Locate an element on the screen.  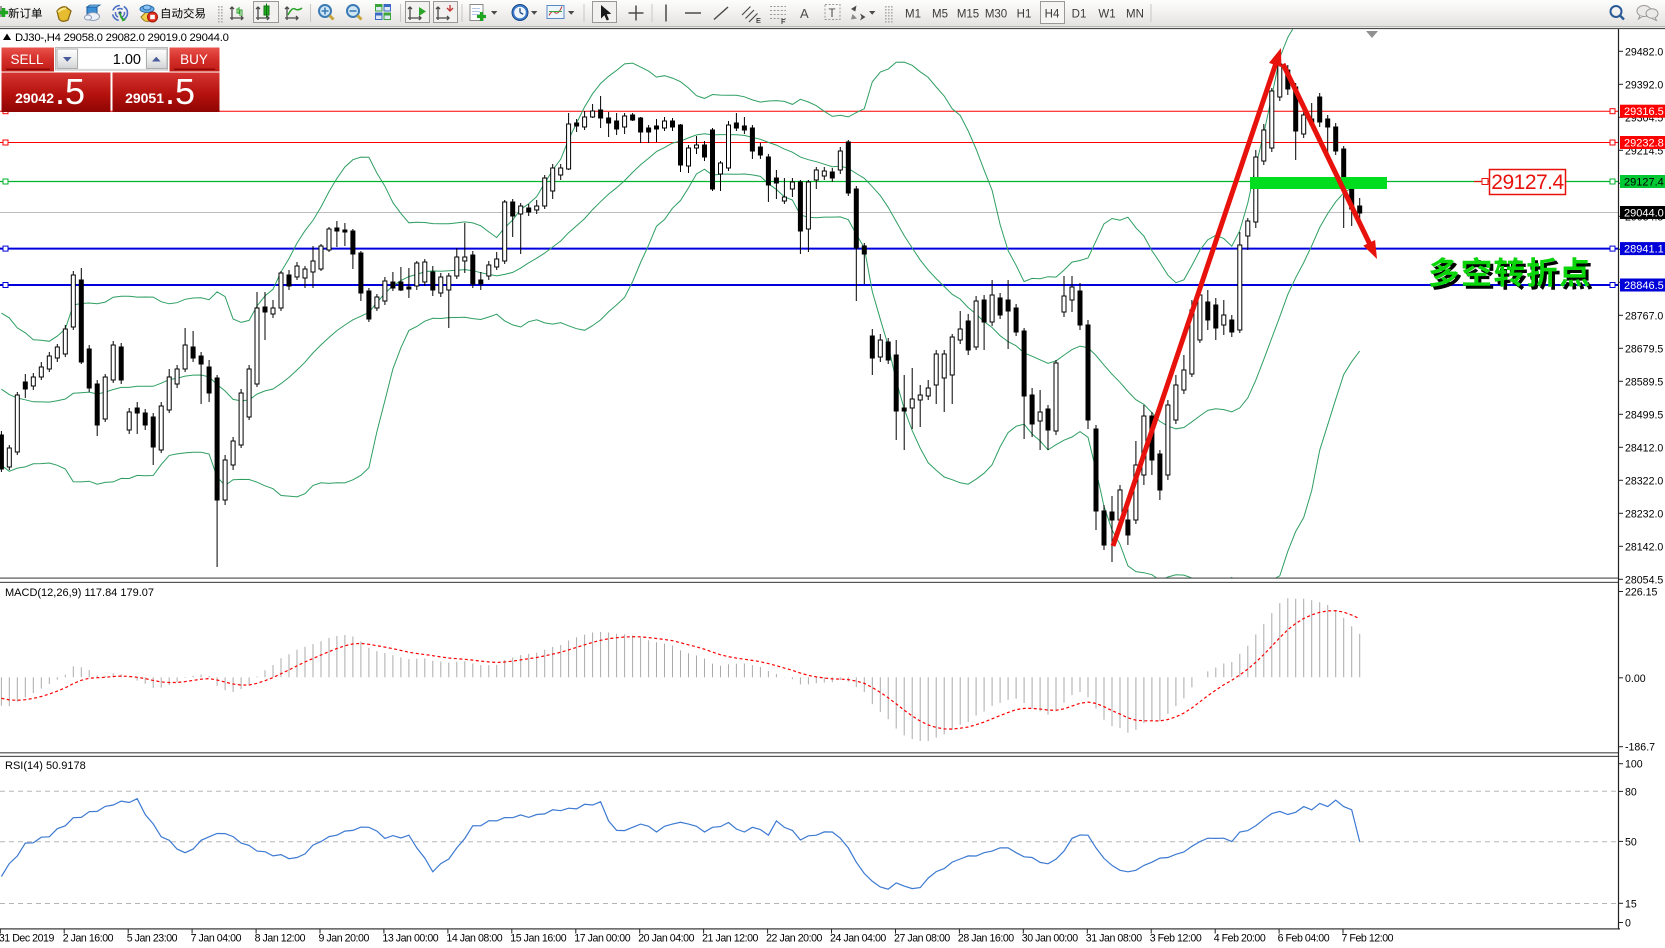
svg-text: 28679.5 is located at coordinates (1644, 349).